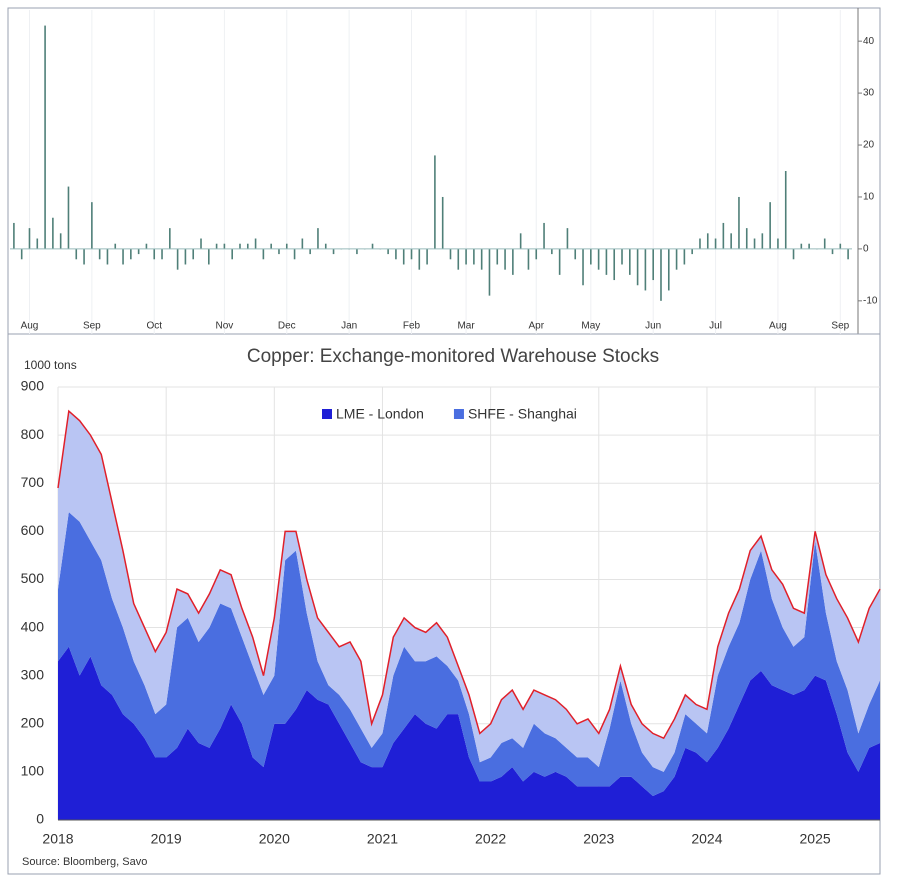  Describe the element at coordinates (33, 578) in the screenshot. I see `y-tick-label: 500` at that location.